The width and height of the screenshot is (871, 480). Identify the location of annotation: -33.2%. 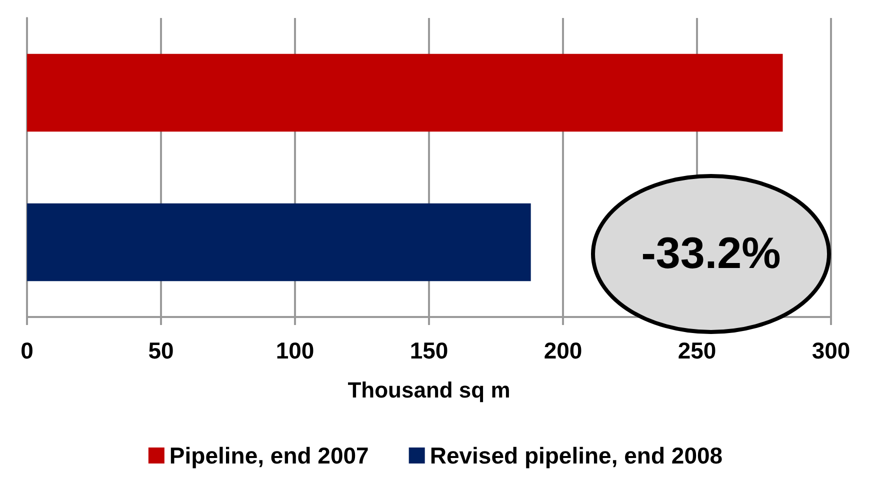
(711, 254).